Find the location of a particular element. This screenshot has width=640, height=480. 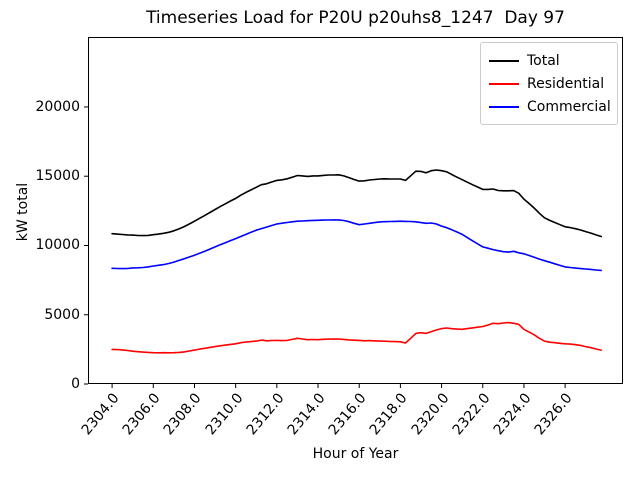

legend-entry-commercial: Commercial is located at coordinates (550, 106).